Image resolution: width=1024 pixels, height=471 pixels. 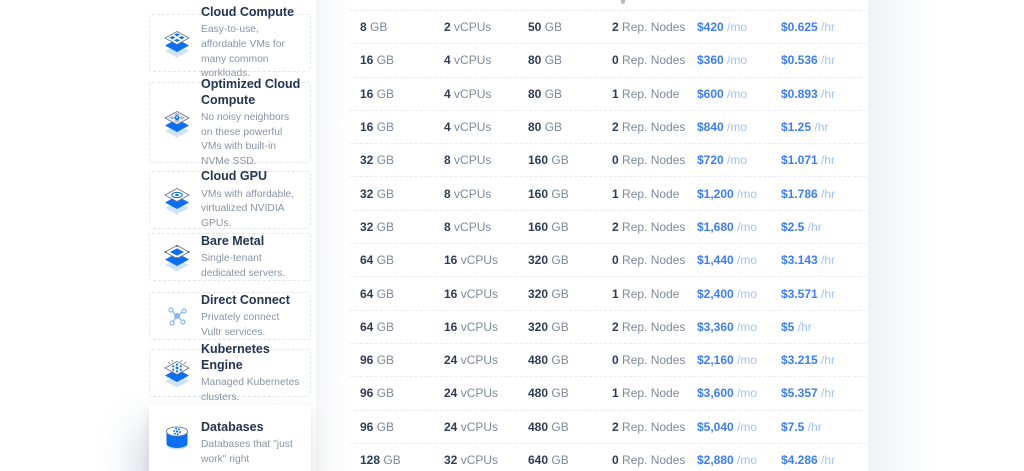 I want to click on monthly: $840, so click(x=710, y=127).